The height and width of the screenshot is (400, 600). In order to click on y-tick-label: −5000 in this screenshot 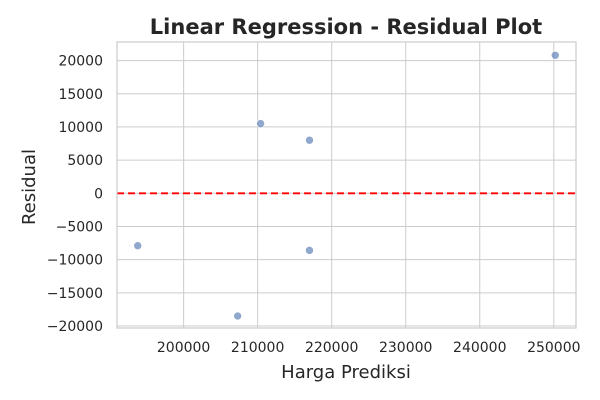, I will do `click(79, 227)`.